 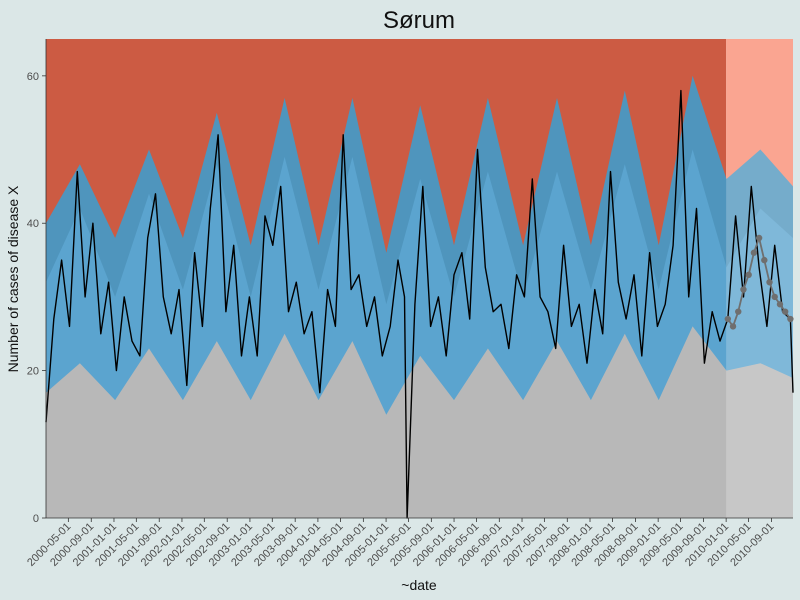 What do you see at coordinates (33, 77) in the screenshot?
I see `y-tick-label: 60` at bounding box center [33, 77].